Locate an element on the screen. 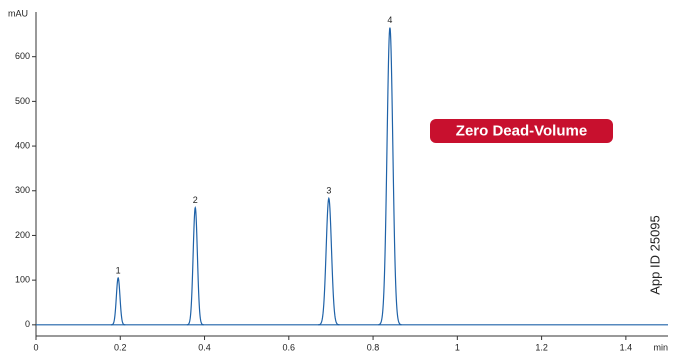 The image size is (674, 354). x-tick-label: 0.6 is located at coordinates (289, 347).